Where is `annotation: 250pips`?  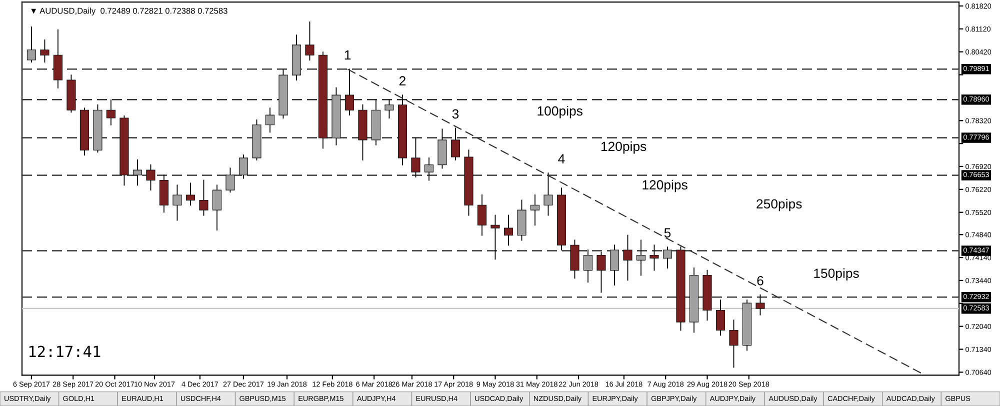 annotation: 250pips is located at coordinates (779, 205).